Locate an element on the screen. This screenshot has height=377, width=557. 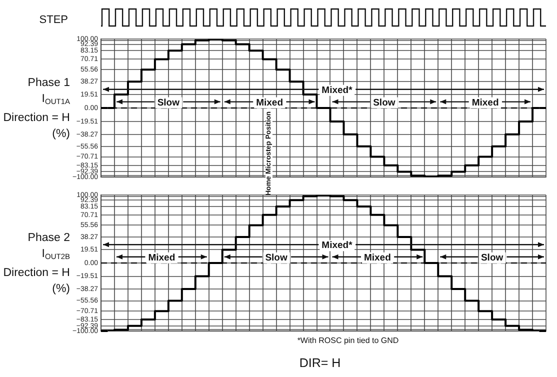
y-axis-title: Phase 2 I$_{OUT2B}$ Direction = H (%) is located at coordinates (36, 263).